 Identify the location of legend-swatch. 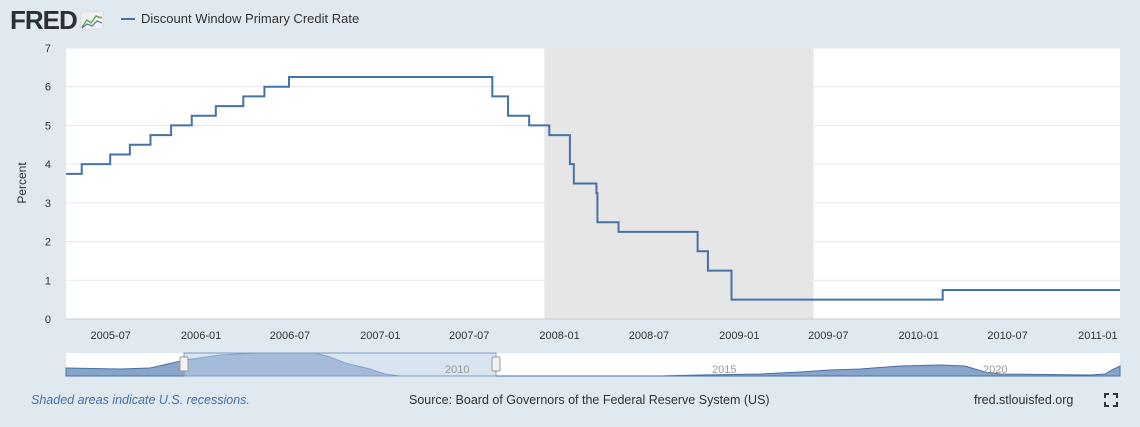
(128, 18).